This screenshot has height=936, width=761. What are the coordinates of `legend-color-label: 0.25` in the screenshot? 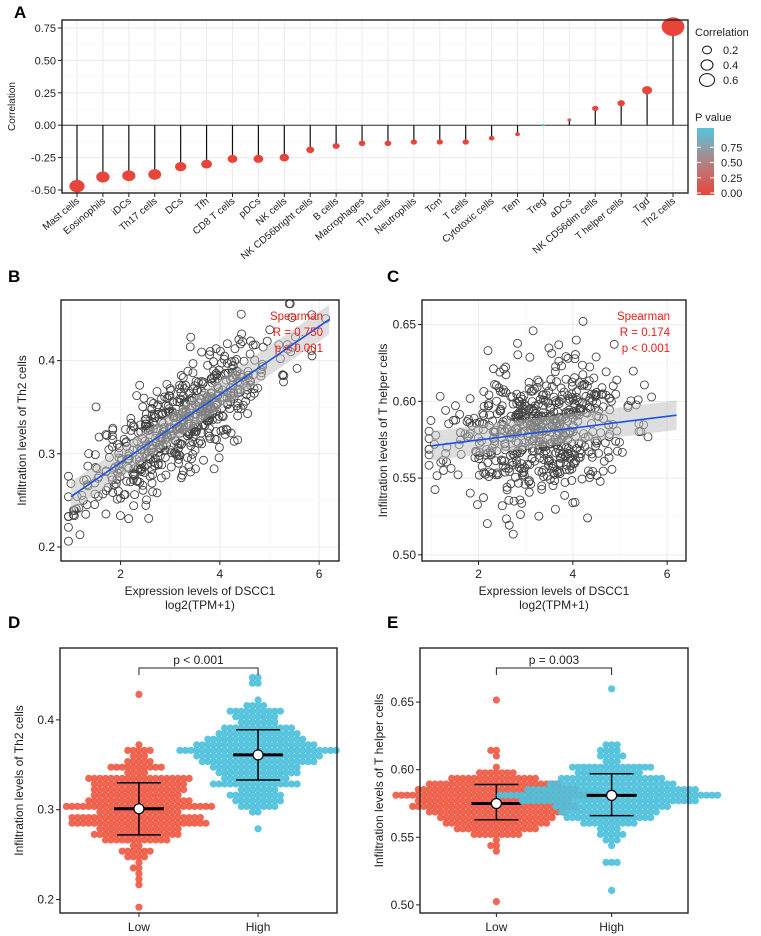 It's located at (731, 179).